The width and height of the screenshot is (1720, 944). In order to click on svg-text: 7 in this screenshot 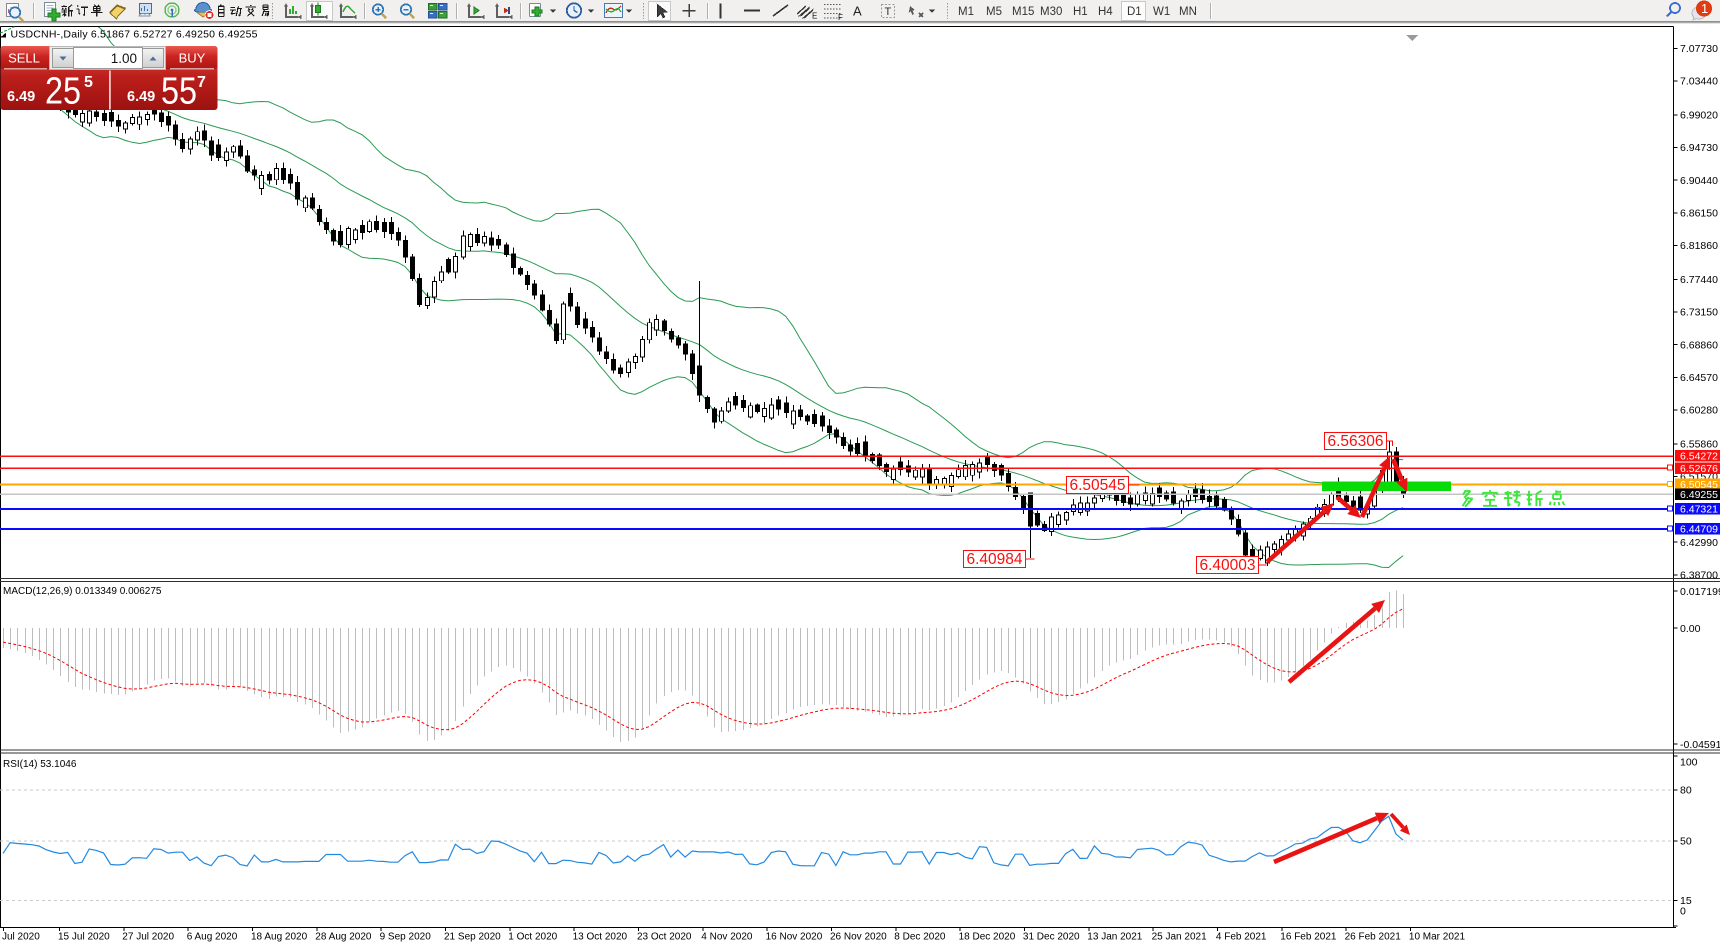, I will do `click(201, 82)`.